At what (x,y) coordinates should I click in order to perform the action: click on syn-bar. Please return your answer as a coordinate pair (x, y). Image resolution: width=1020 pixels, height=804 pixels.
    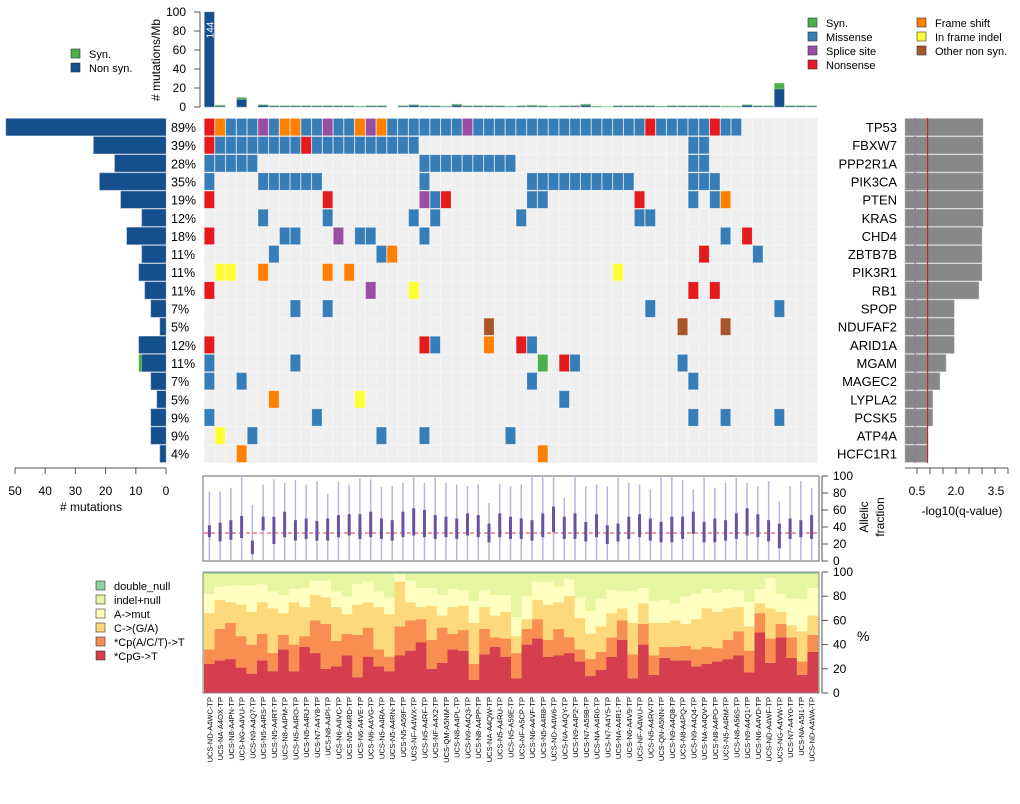
    Looking at the image, I should click on (532, 105).